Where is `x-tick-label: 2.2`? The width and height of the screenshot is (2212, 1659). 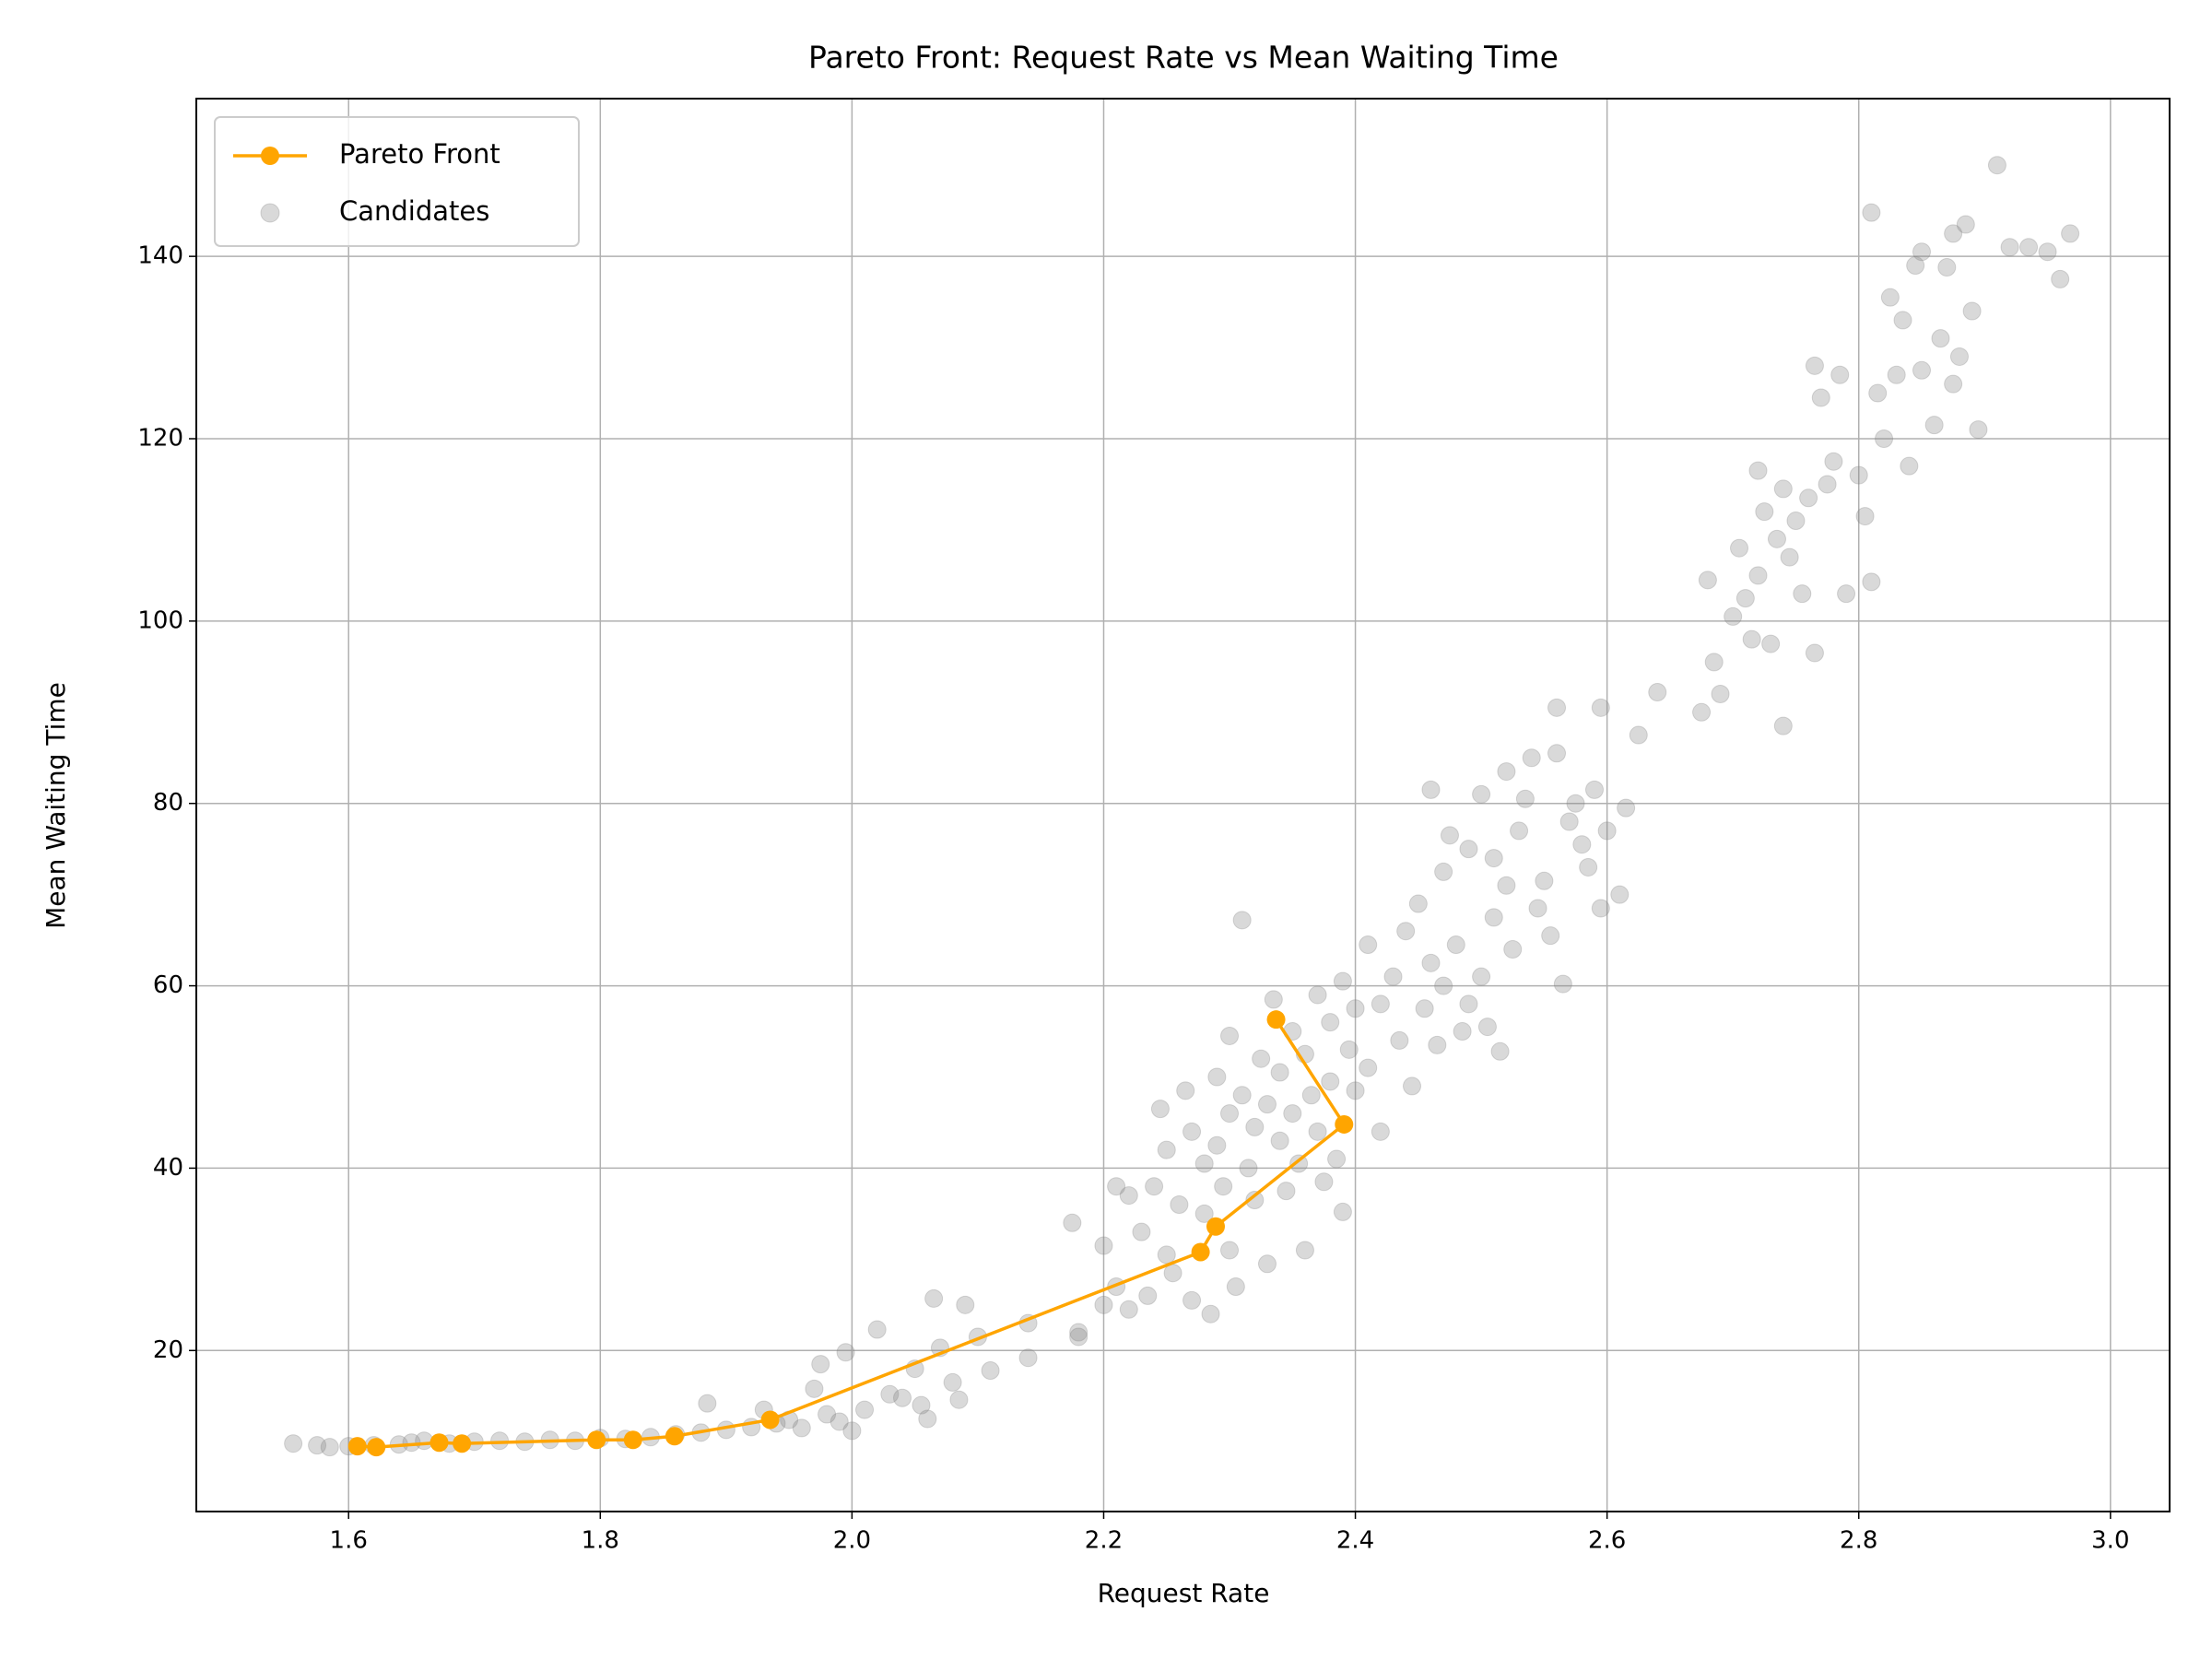 x-tick-label: 2.2 is located at coordinates (1104, 1541).